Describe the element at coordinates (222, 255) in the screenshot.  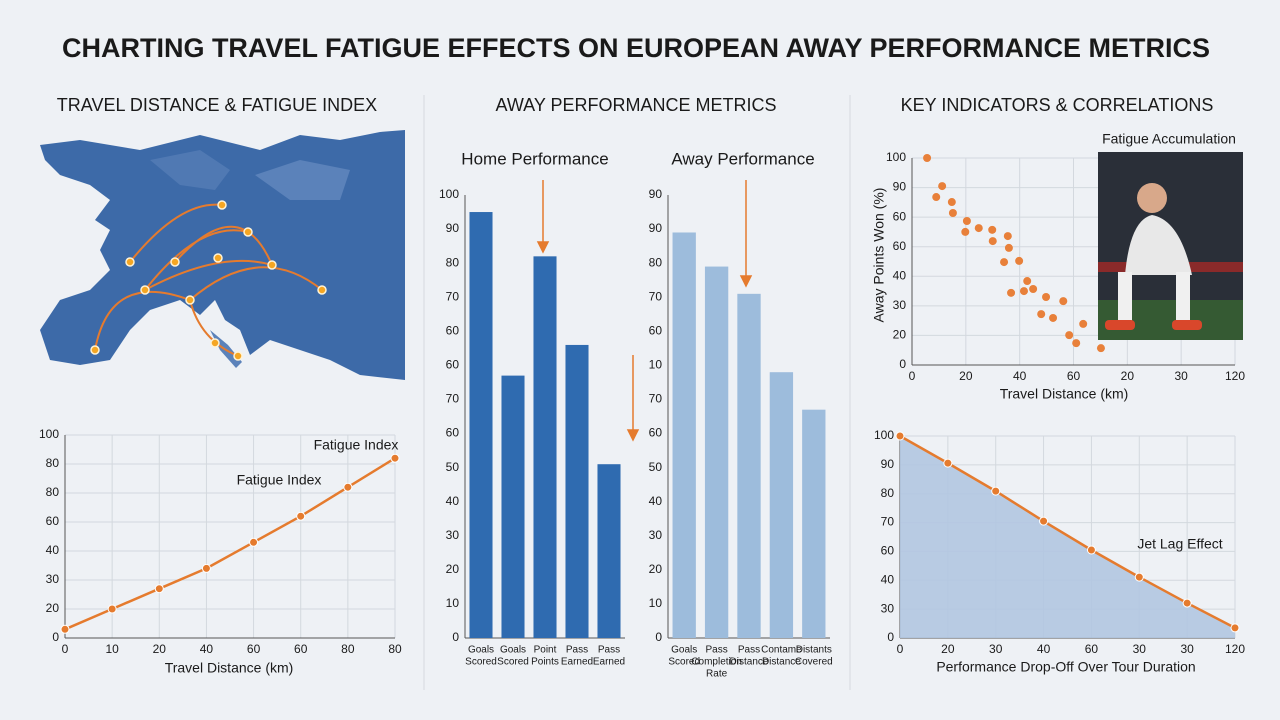
I see `europe-map` at that location.